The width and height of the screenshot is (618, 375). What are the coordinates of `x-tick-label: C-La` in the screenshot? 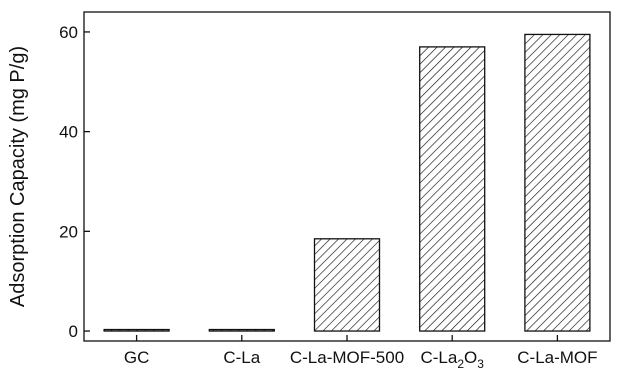 It's located at (241, 357).